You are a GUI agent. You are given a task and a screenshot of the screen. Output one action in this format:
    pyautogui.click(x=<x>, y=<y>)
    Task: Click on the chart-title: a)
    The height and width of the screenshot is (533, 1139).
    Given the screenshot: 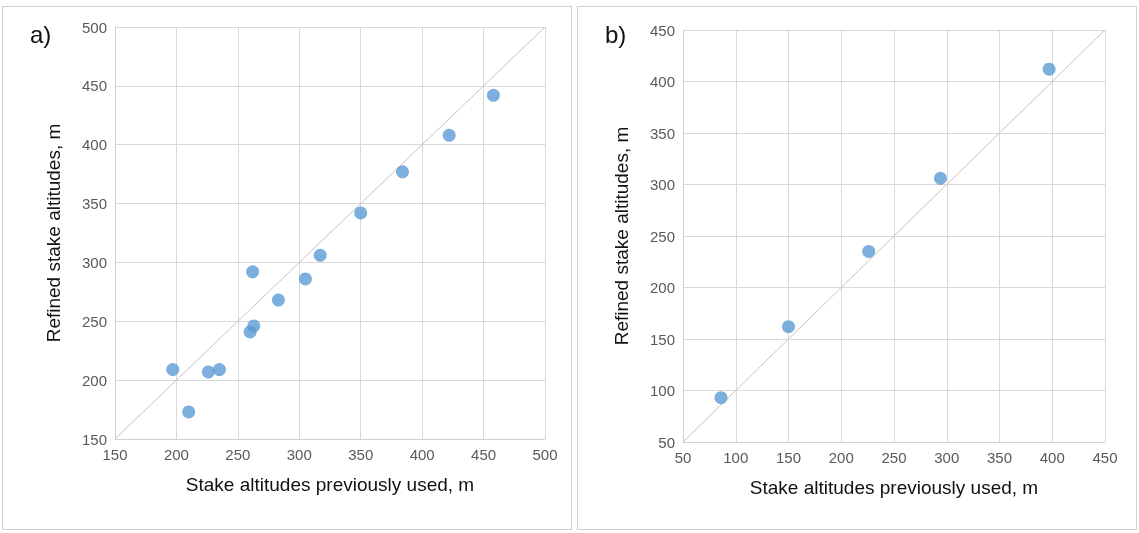 What is the action you would take?
    pyautogui.click(x=41, y=34)
    